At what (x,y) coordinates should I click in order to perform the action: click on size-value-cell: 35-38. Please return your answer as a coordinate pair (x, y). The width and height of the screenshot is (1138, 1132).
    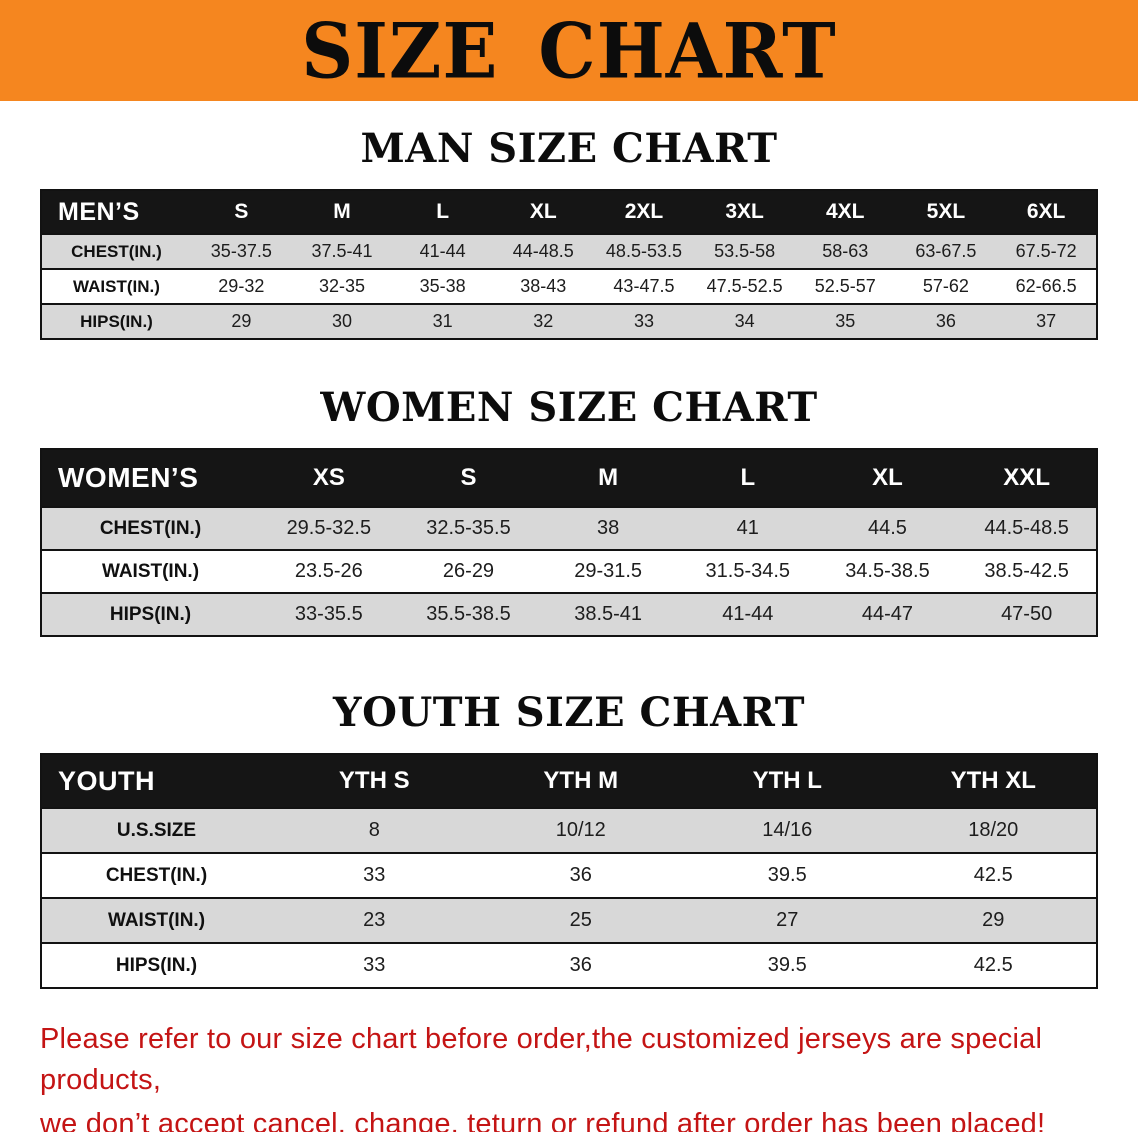
    Looking at the image, I should click on (442, 286).